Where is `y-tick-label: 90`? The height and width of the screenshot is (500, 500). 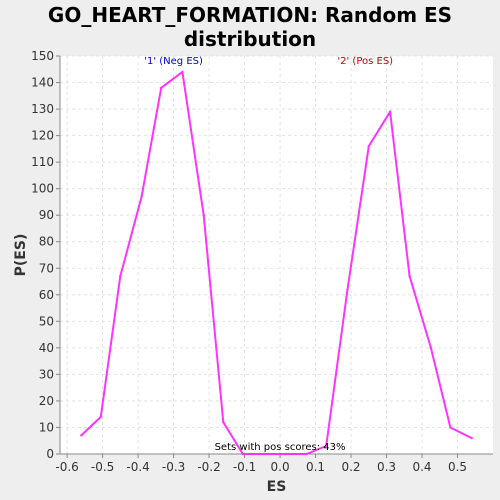 y-tick-label: 90 is located at coordinates (46, 215).